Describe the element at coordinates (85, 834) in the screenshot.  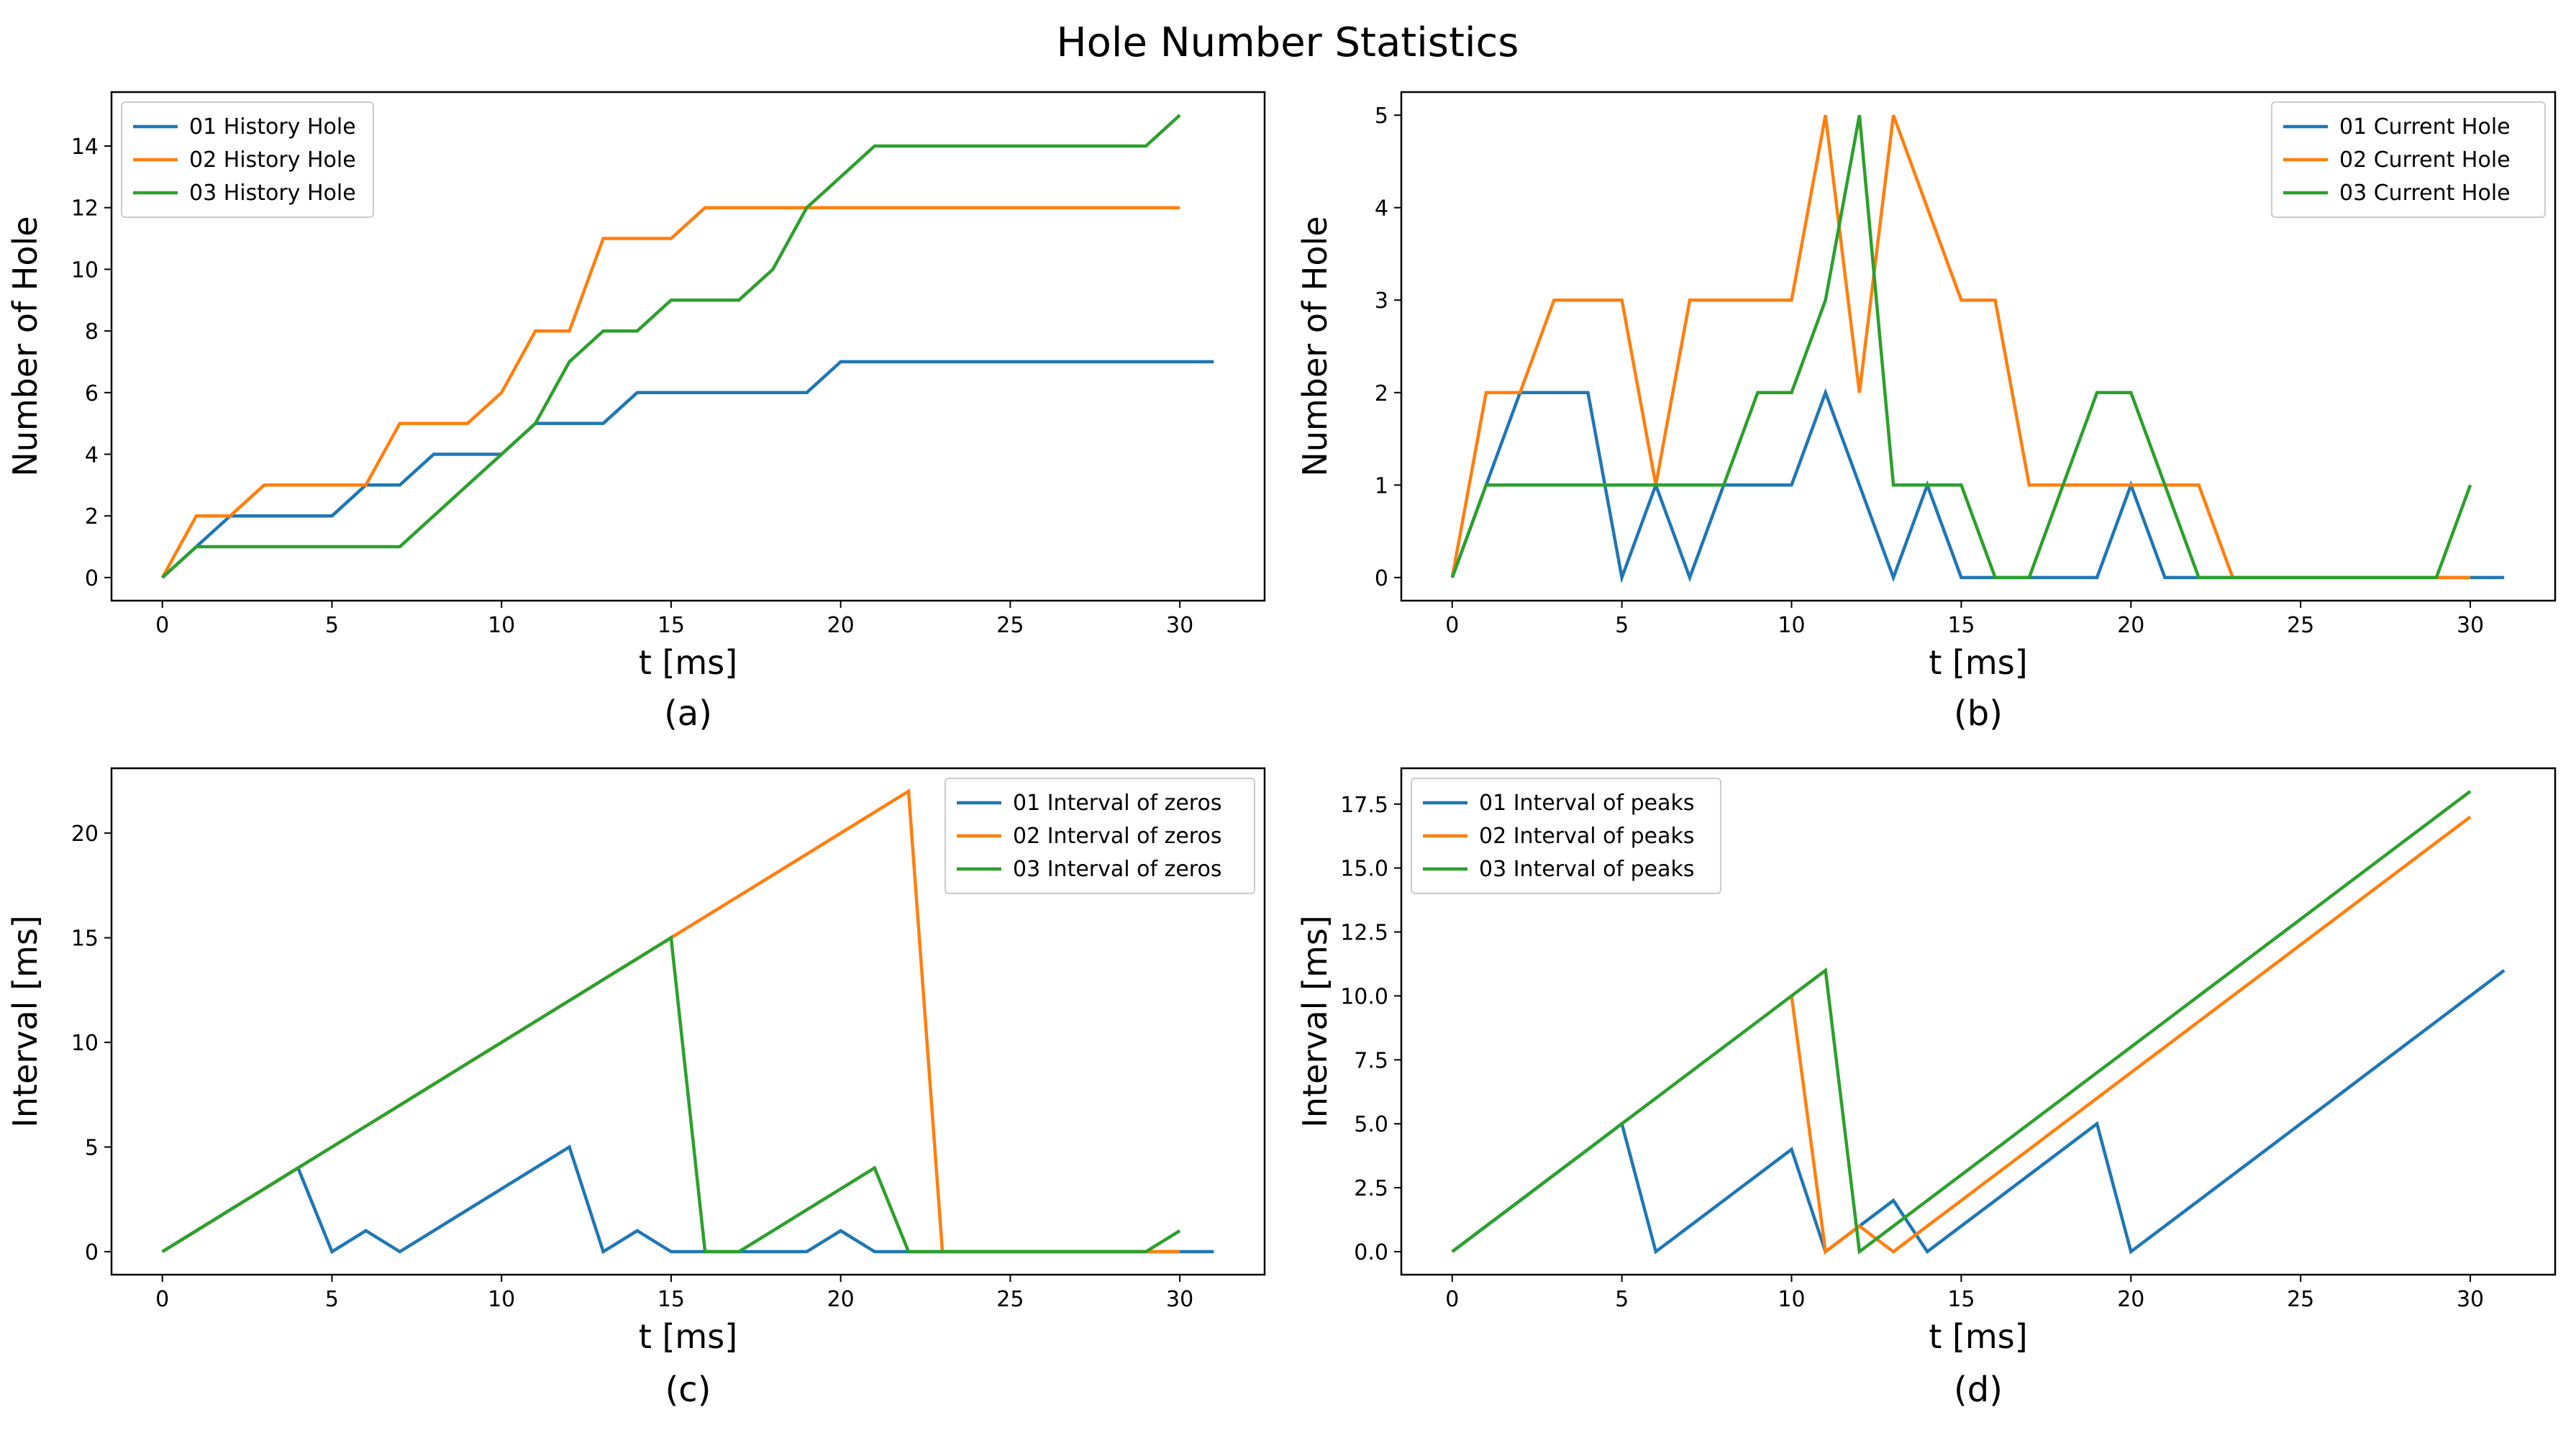
I see `y-tick-label: 20` at that location.